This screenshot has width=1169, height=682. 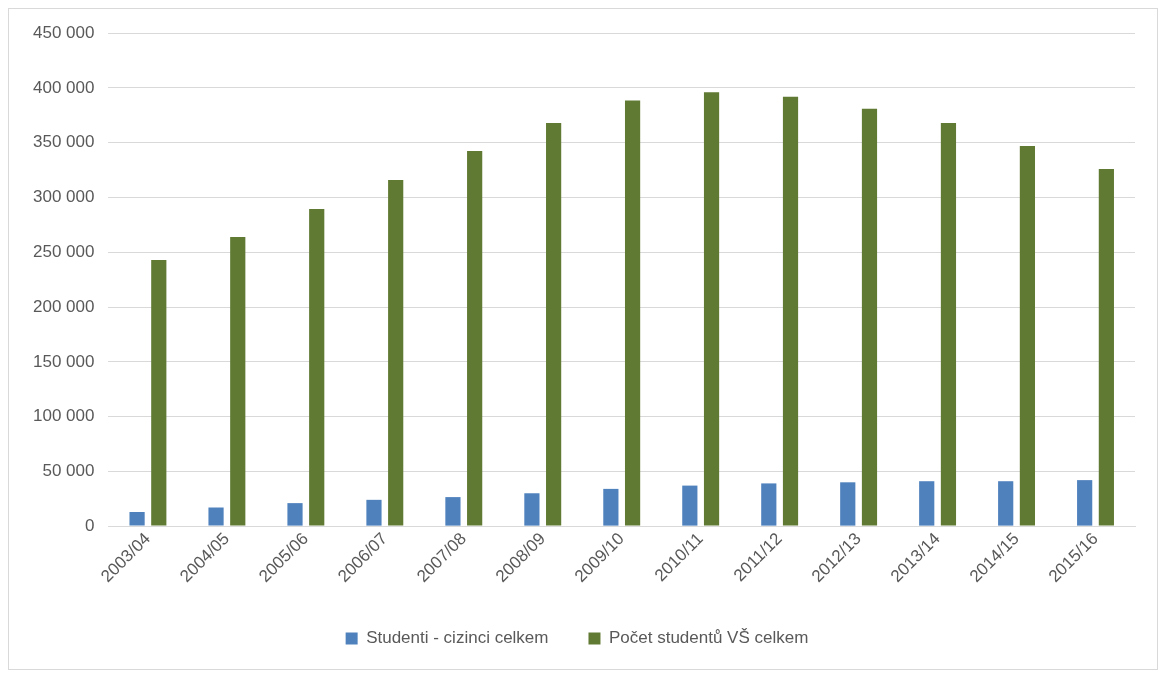 What do you see at coordinates (64, 32) in the screenshot?
I see `y-tick-label: 450 000` at bounding box center [64, 32].